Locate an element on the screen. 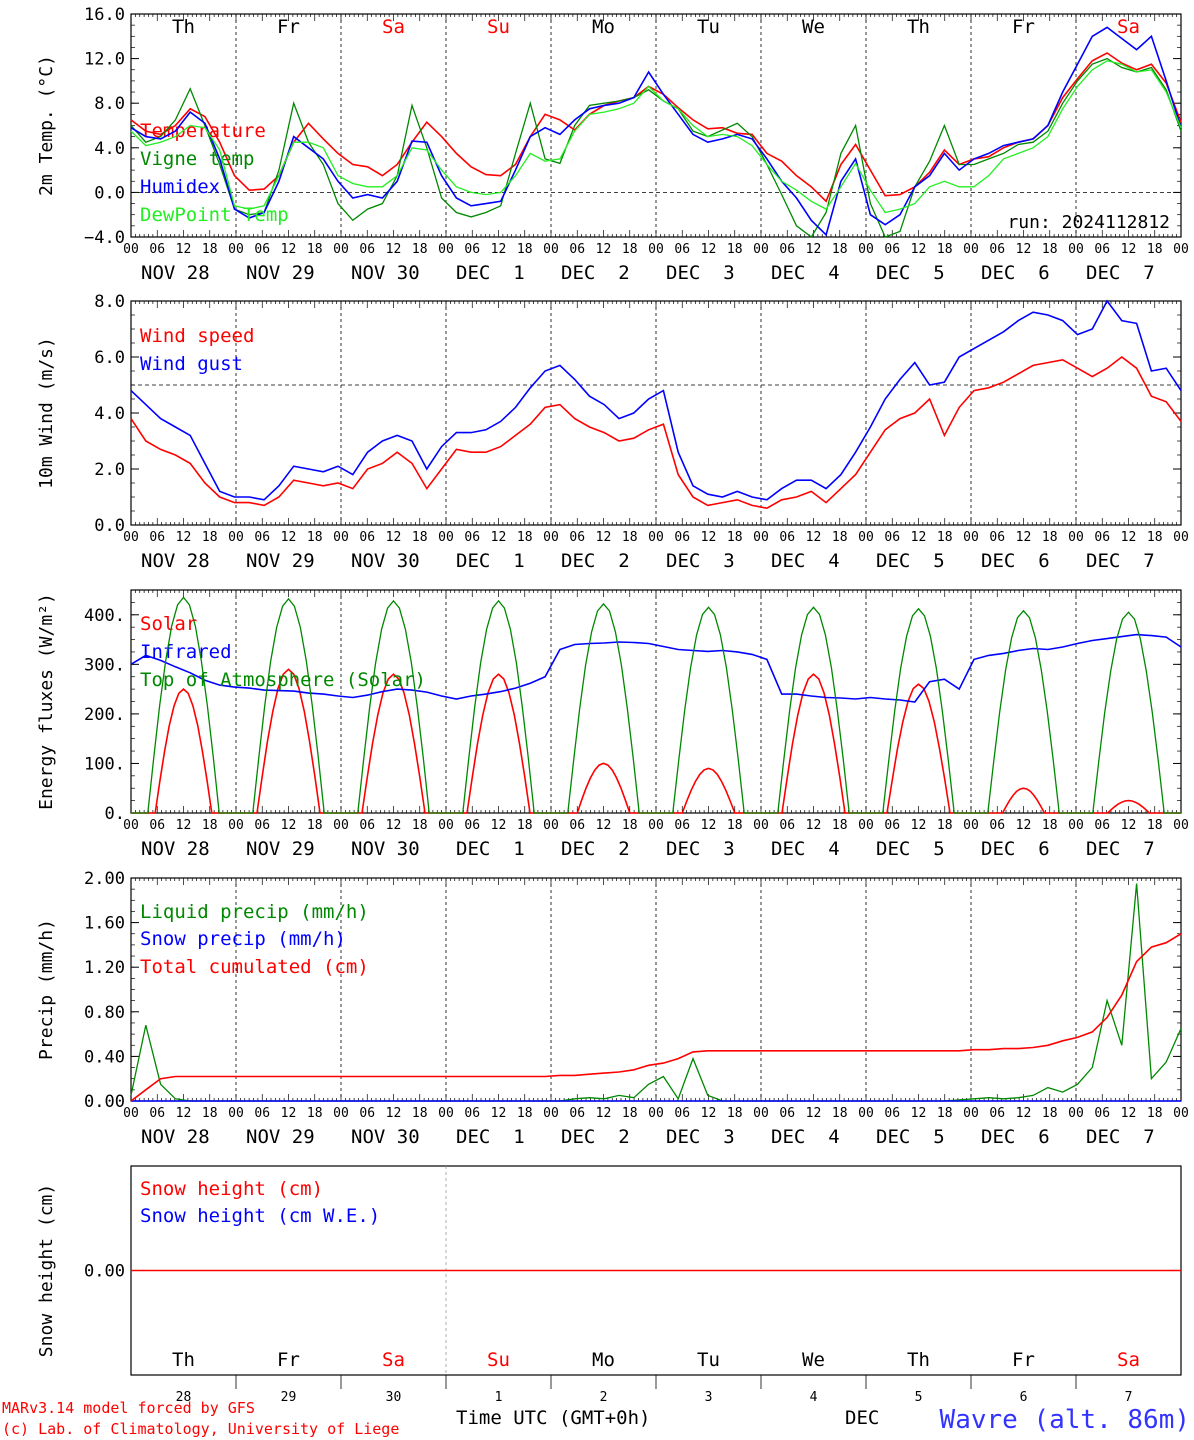 This screenshot has width=1194, height=1440. day-name: Su is located at coordinates (498, 1360).